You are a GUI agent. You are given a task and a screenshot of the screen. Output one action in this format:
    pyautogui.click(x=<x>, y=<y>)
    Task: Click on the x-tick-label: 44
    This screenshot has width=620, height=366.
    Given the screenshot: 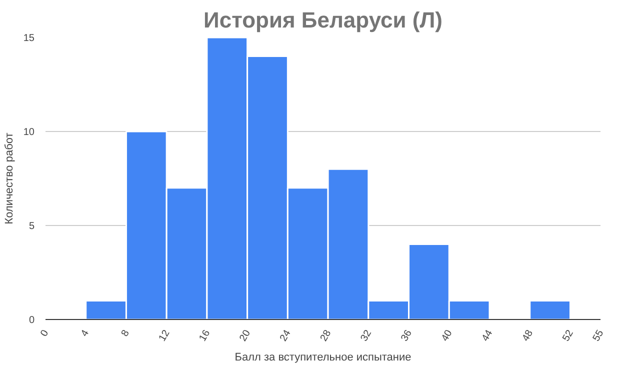 What is the action you would take?
    pyautogui.click(x=488, y=336)
    